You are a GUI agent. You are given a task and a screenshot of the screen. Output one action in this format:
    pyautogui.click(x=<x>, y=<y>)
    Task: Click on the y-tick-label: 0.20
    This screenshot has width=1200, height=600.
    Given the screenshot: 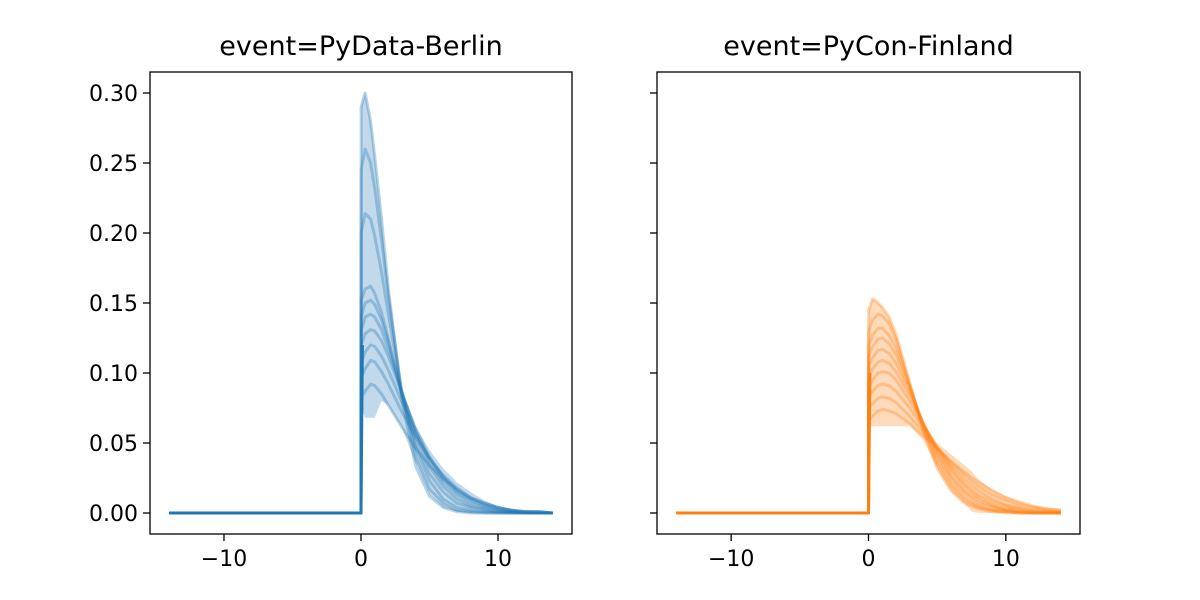 What is the action you would take?
    pyautogui.click(x=113, y=234)
    